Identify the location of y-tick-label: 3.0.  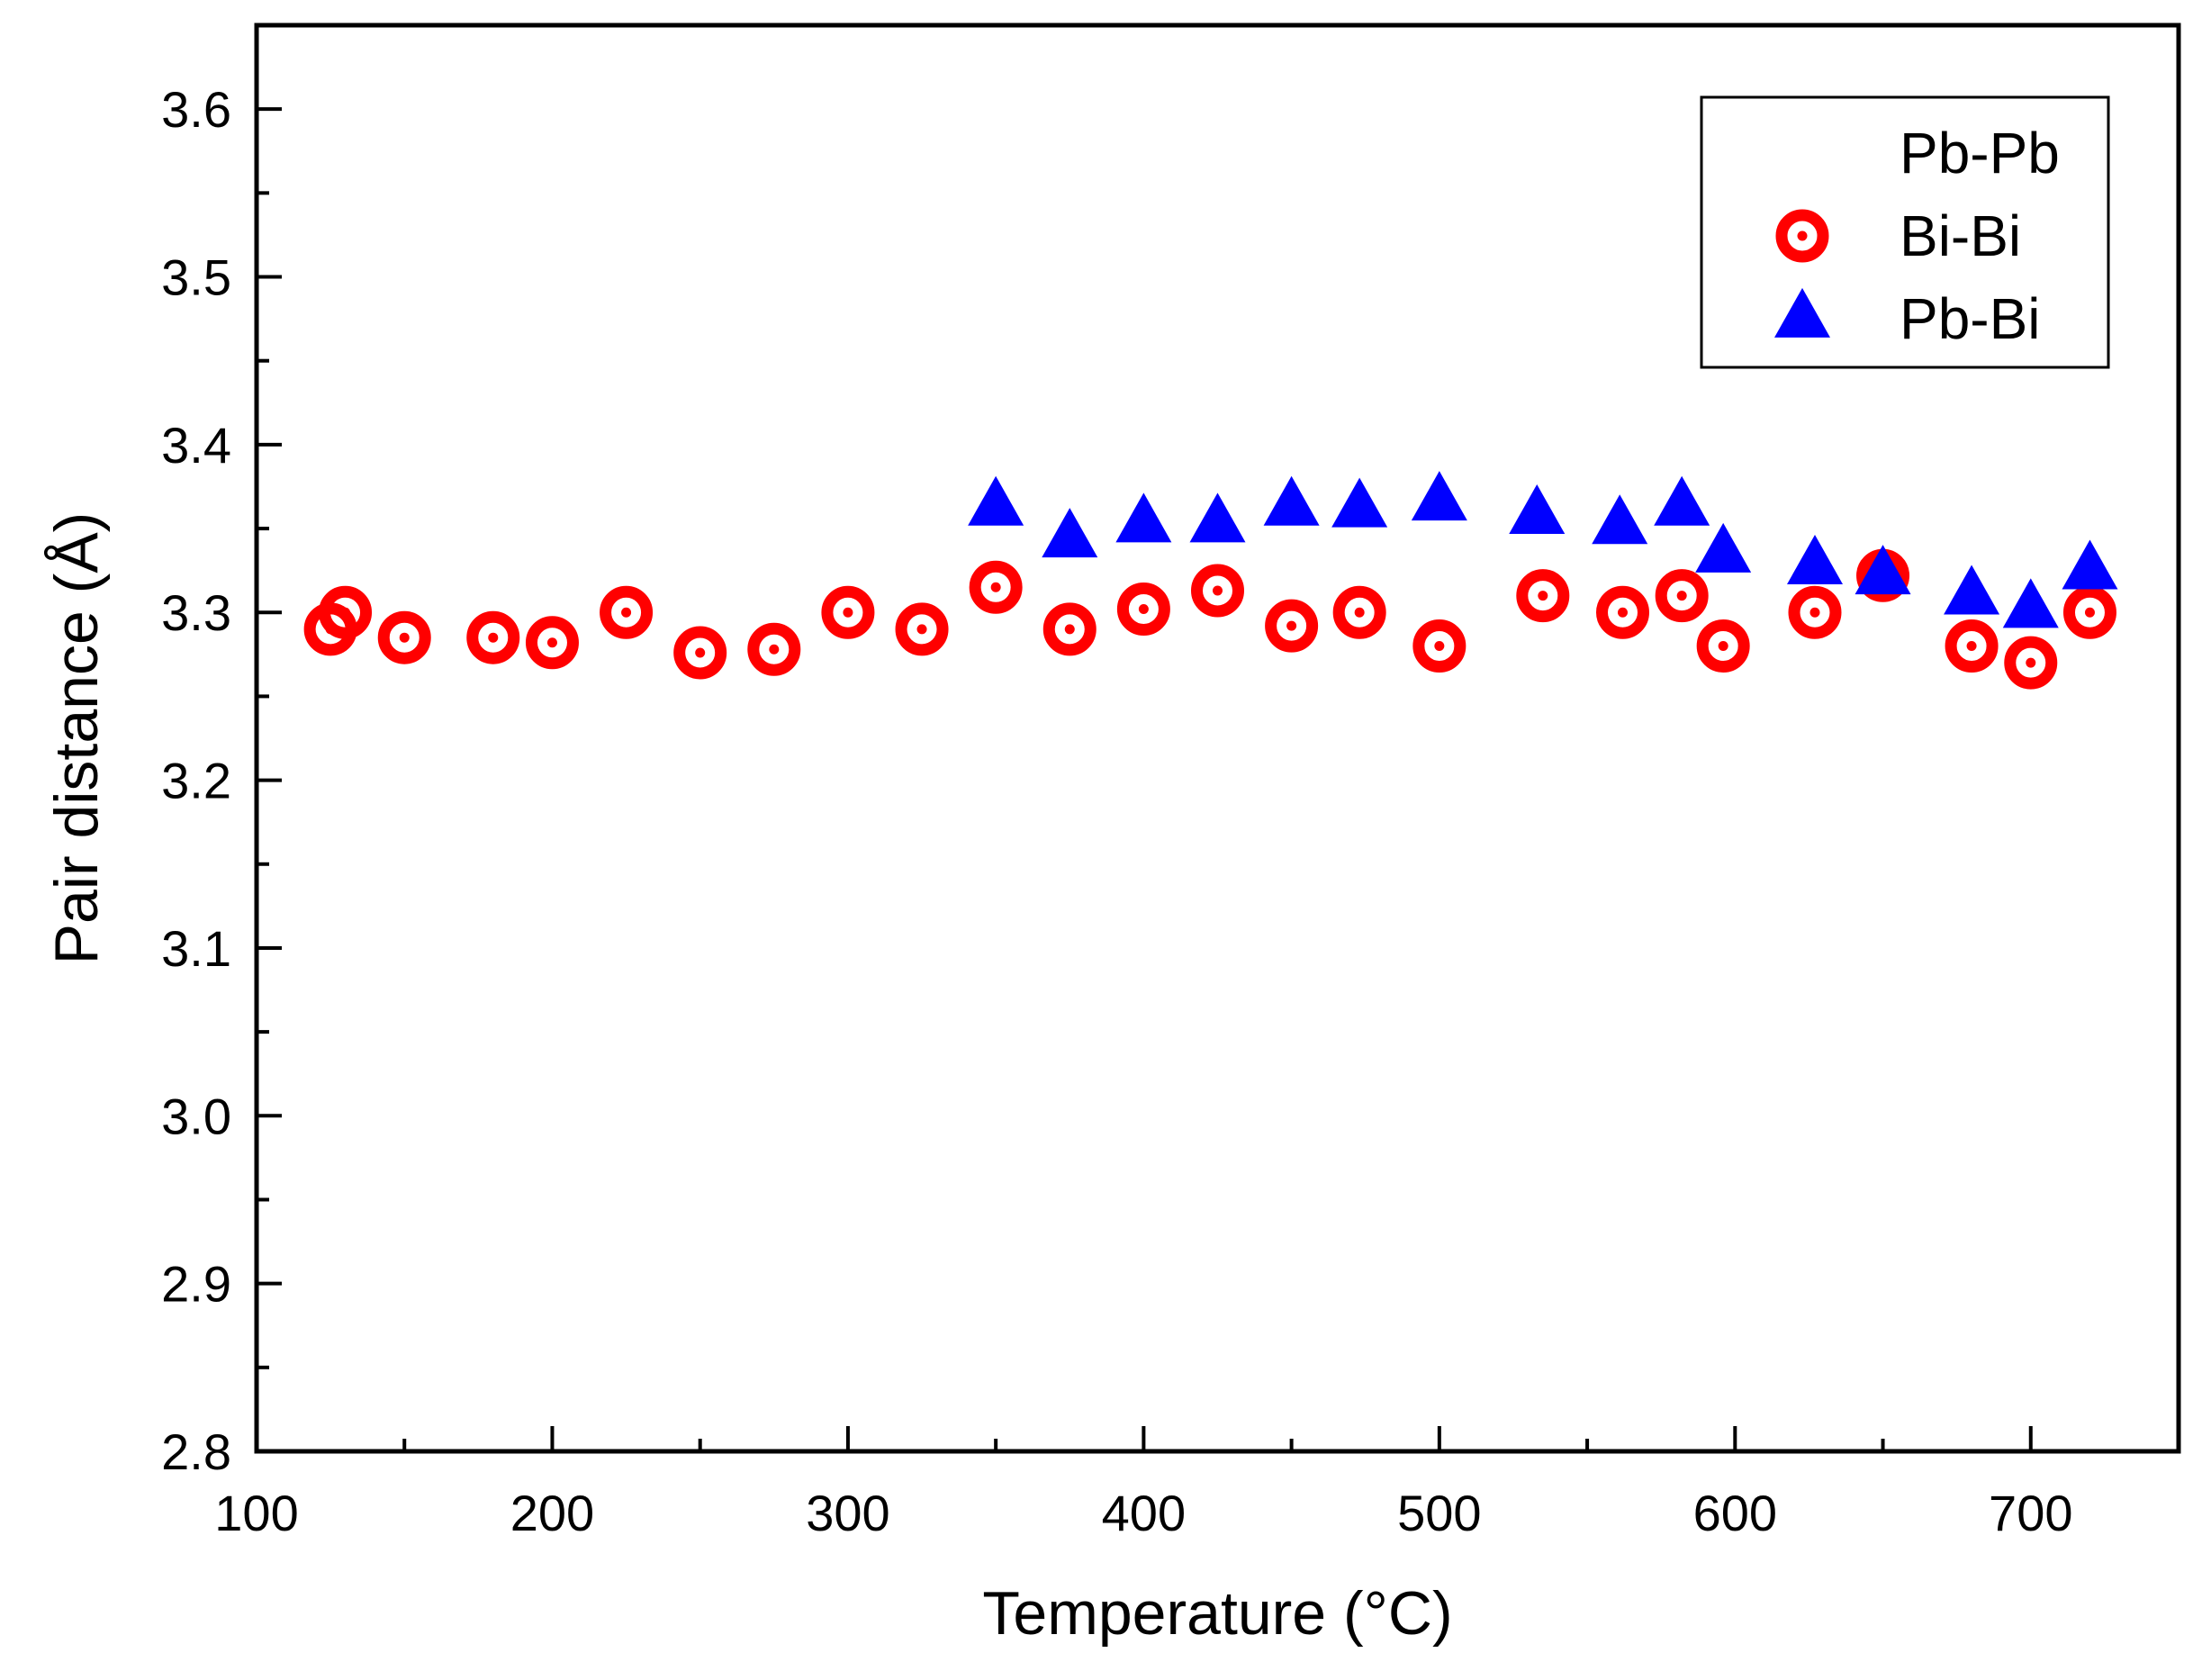
(196, 1116).